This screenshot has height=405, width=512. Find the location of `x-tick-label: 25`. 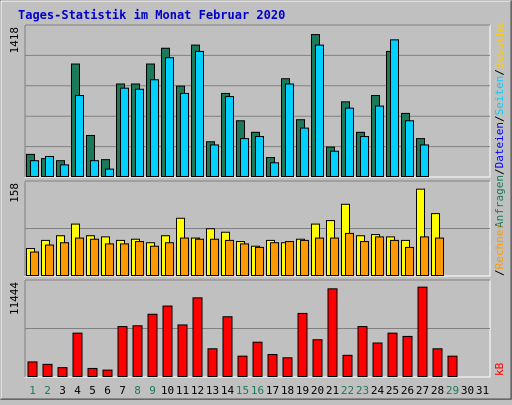

x-tick-label: 25 is located at coordinates (392, 390).